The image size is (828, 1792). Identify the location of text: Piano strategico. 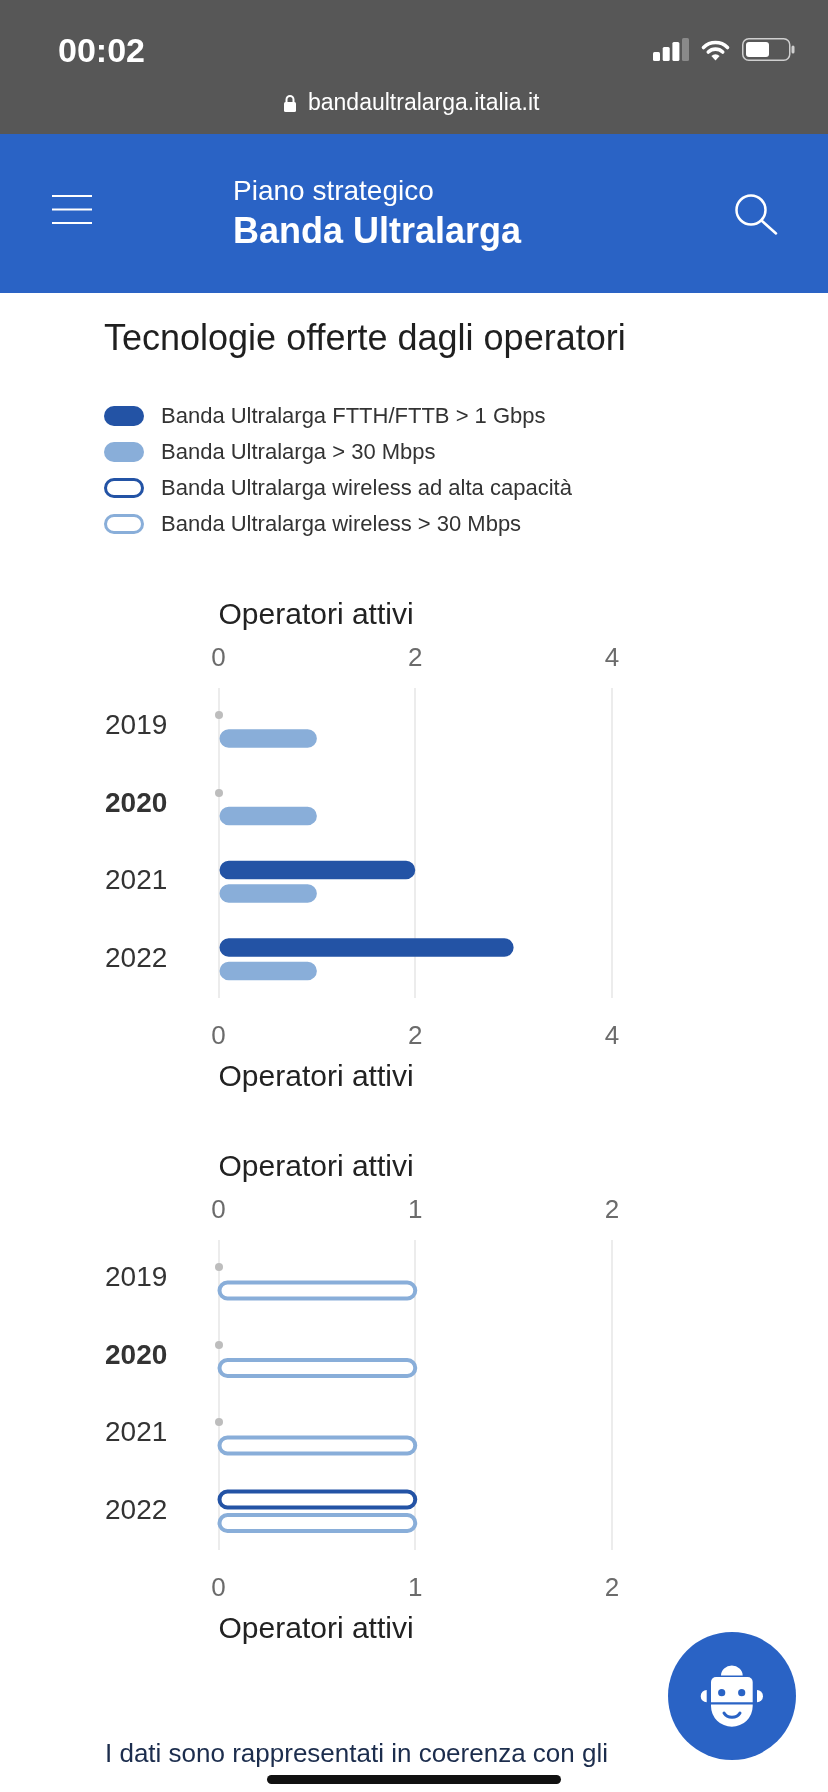
(333, 190).